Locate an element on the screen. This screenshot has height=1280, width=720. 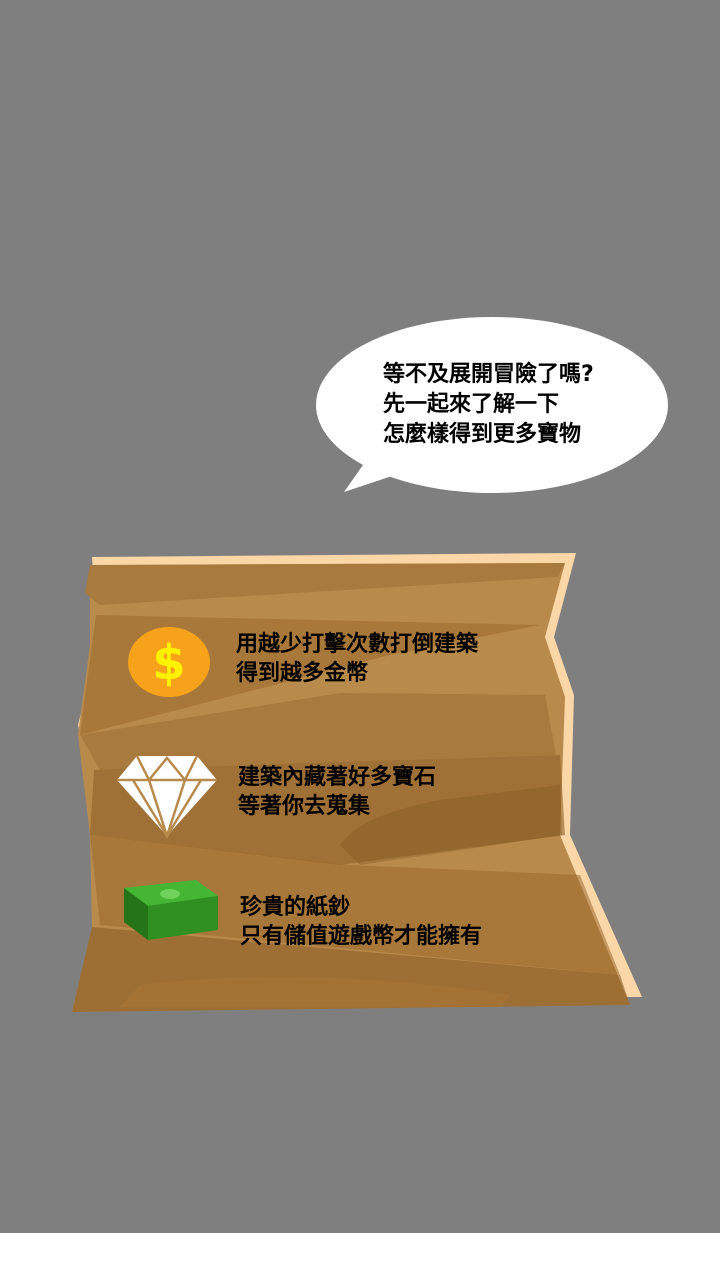
cash-stack-icon is located at coordinates (171, 910).